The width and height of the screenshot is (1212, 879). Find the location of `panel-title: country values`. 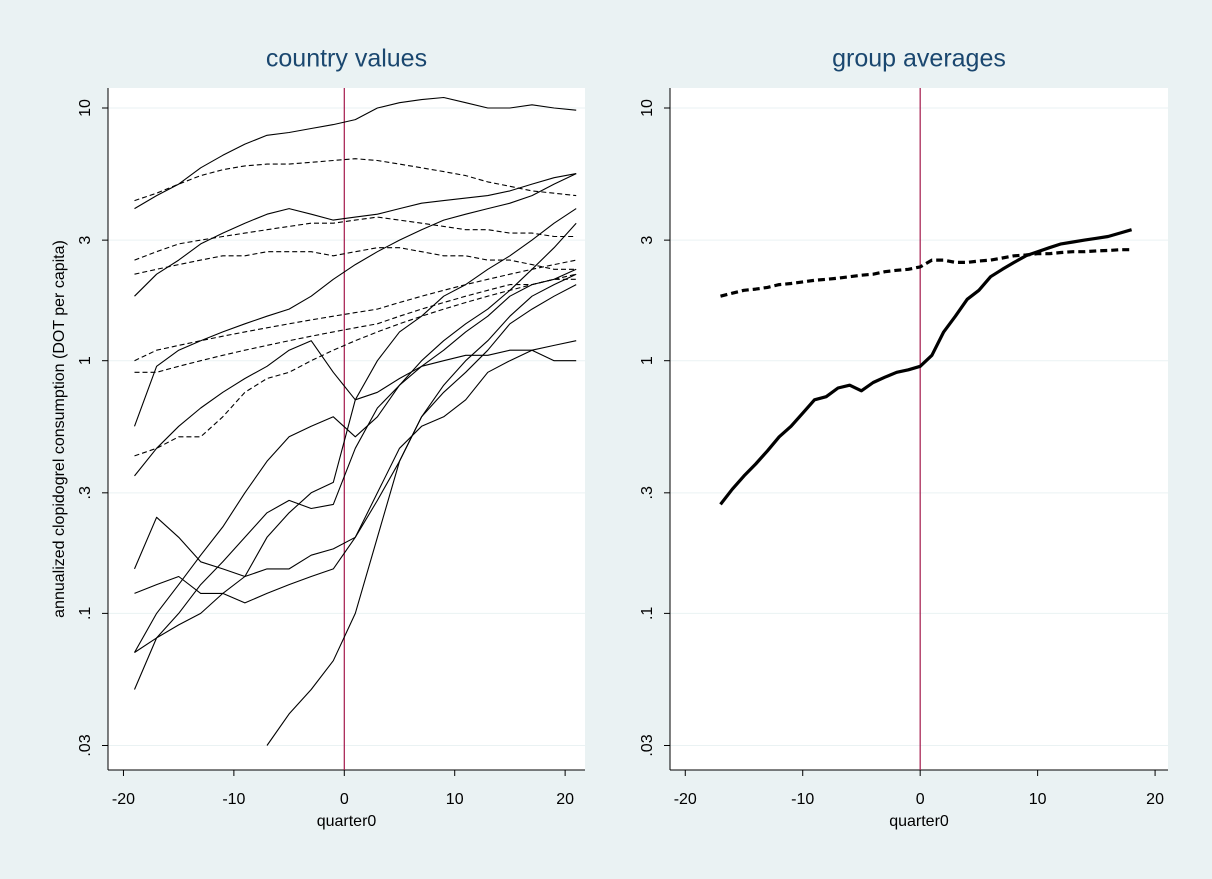

panel-title: country values is located at coordinates (346, 59).